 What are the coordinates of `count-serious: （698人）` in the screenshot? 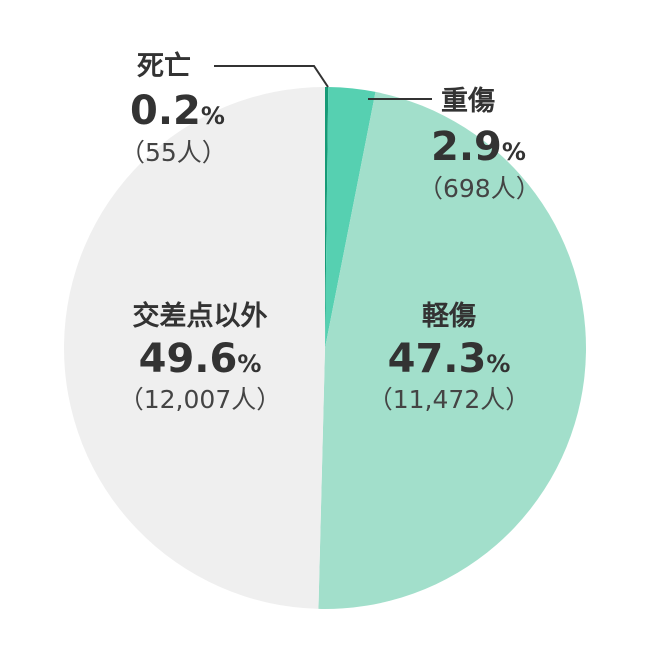 It's located at (479, 188).